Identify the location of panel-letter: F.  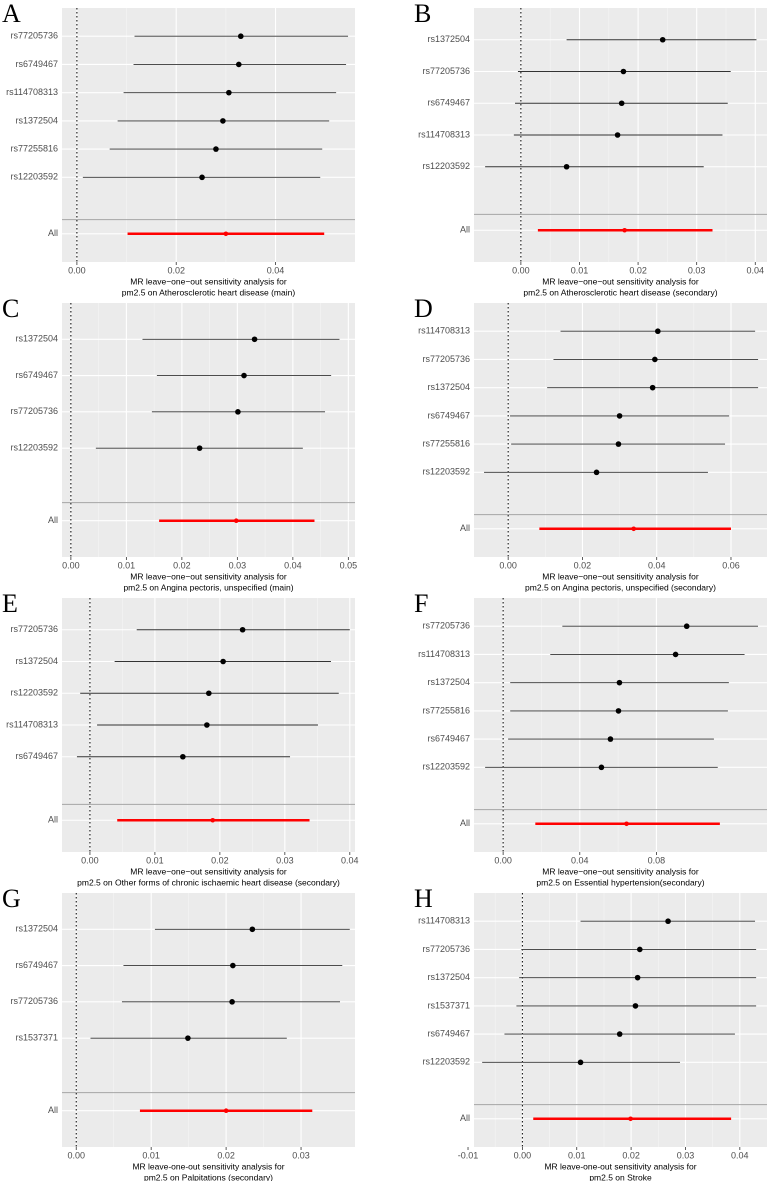
(421, 603).